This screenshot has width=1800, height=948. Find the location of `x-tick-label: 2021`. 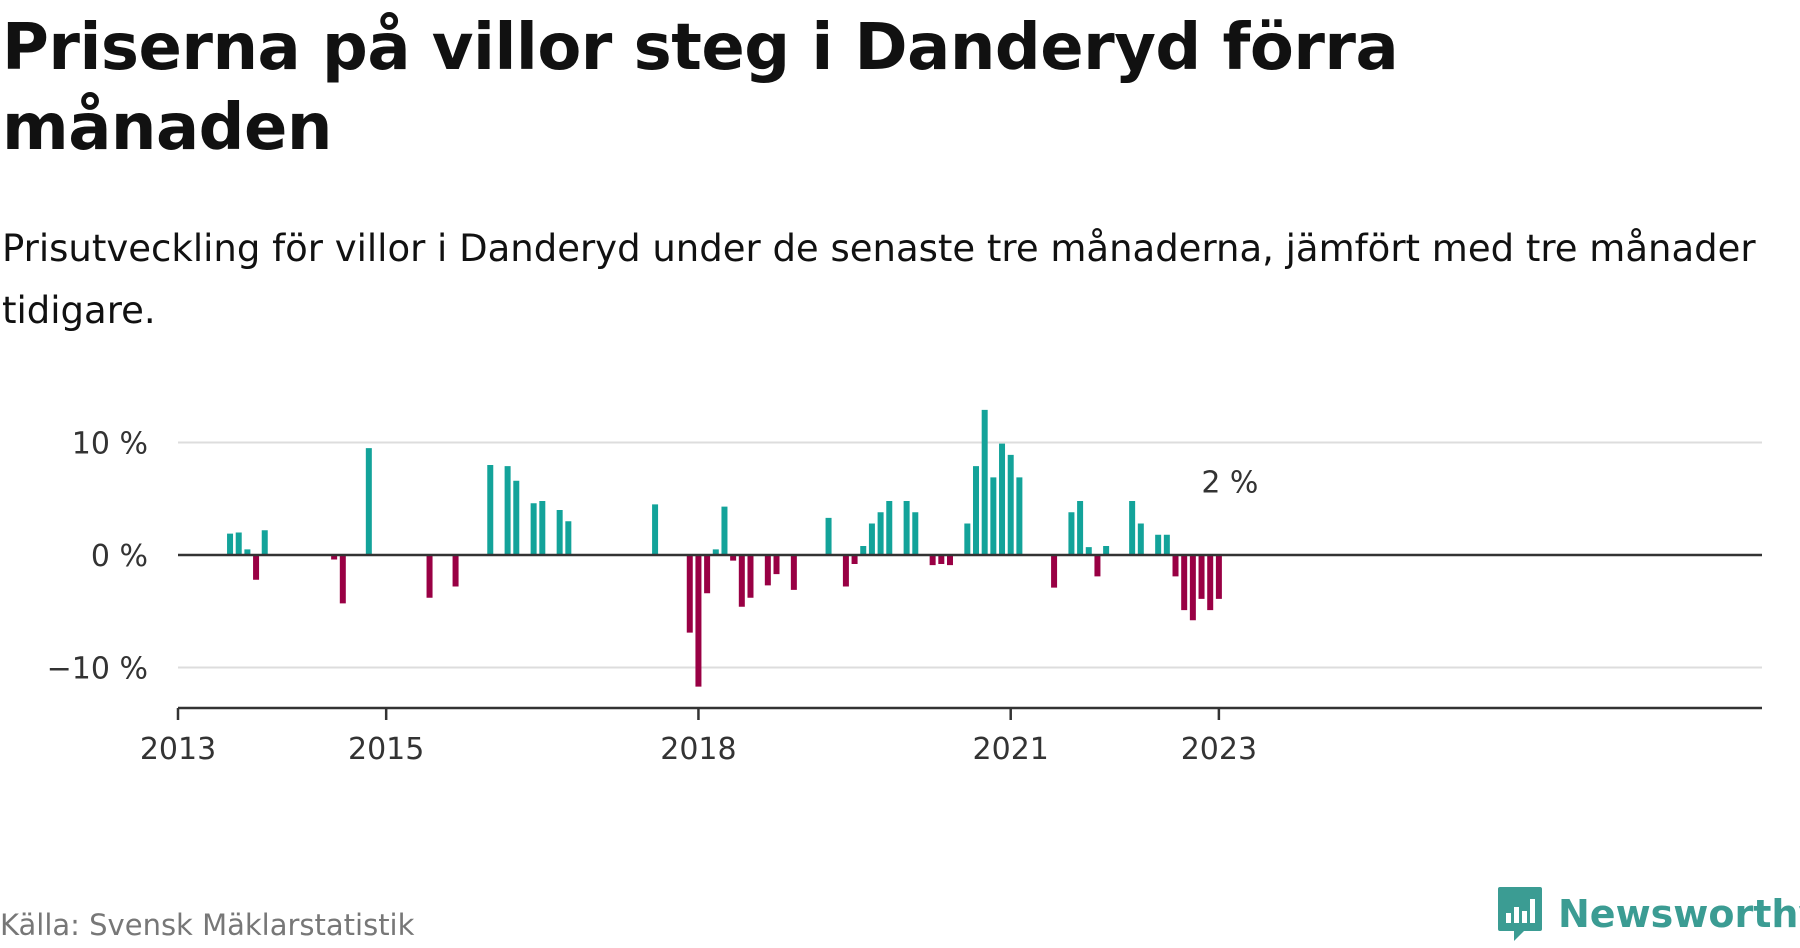

x-tick-label: 2021 is located at coordinates (1011, 749).